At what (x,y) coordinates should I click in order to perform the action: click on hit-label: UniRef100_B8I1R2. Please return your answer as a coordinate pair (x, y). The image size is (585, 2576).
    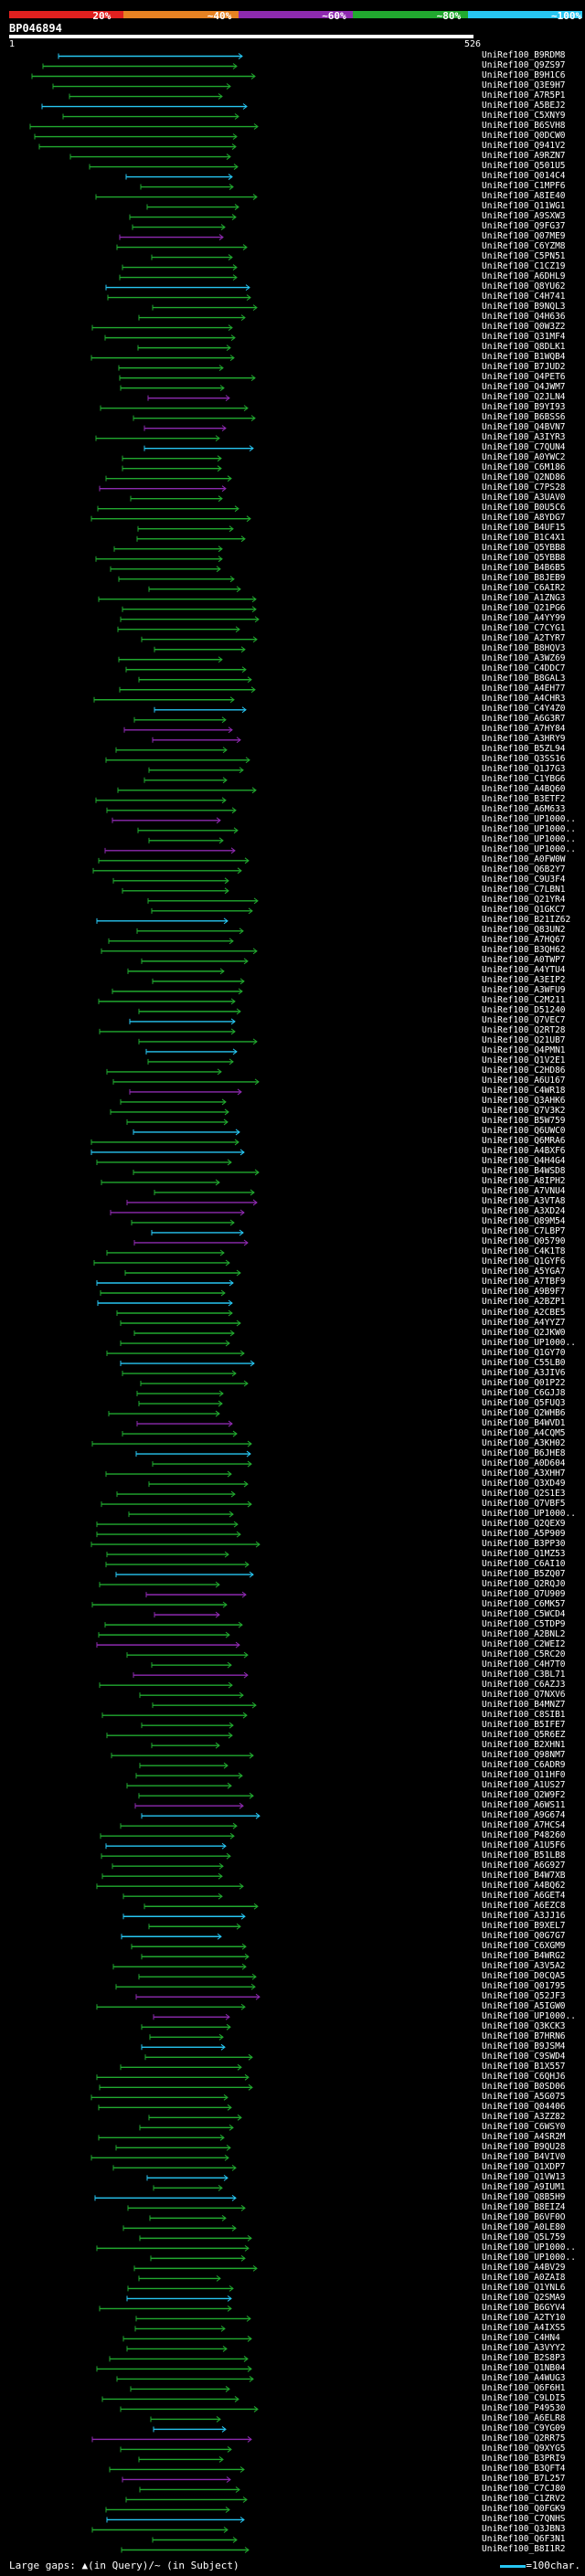
    Looking at the image, I should click on (524, 2548).